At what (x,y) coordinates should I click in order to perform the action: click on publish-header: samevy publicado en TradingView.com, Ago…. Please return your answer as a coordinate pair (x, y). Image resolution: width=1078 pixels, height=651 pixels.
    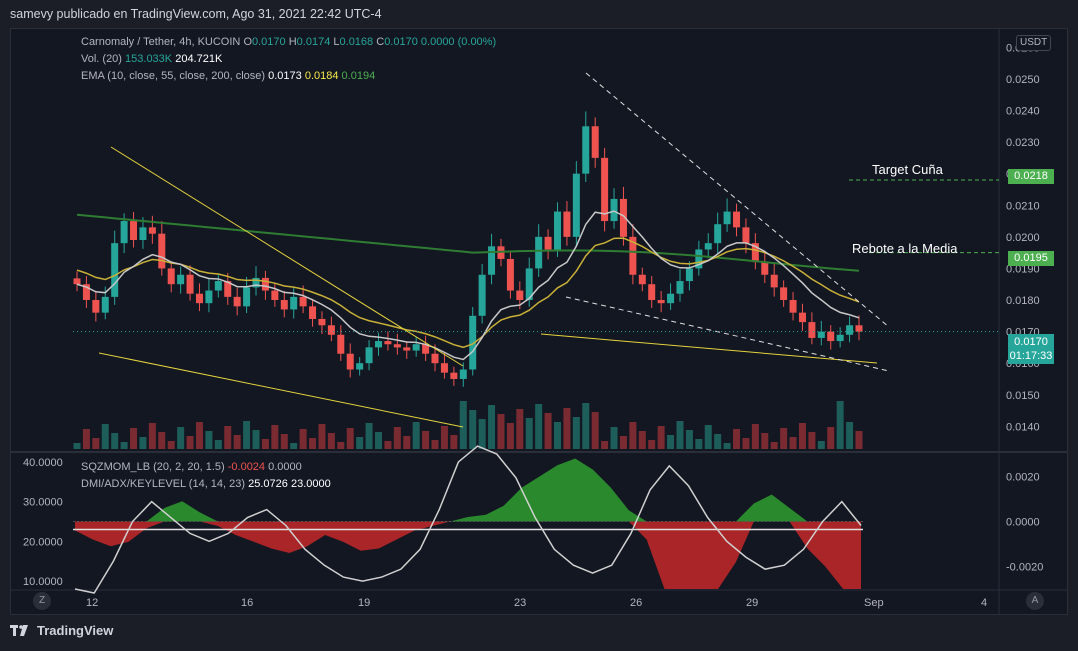
    Looking at the image, I should click on (196, 14).